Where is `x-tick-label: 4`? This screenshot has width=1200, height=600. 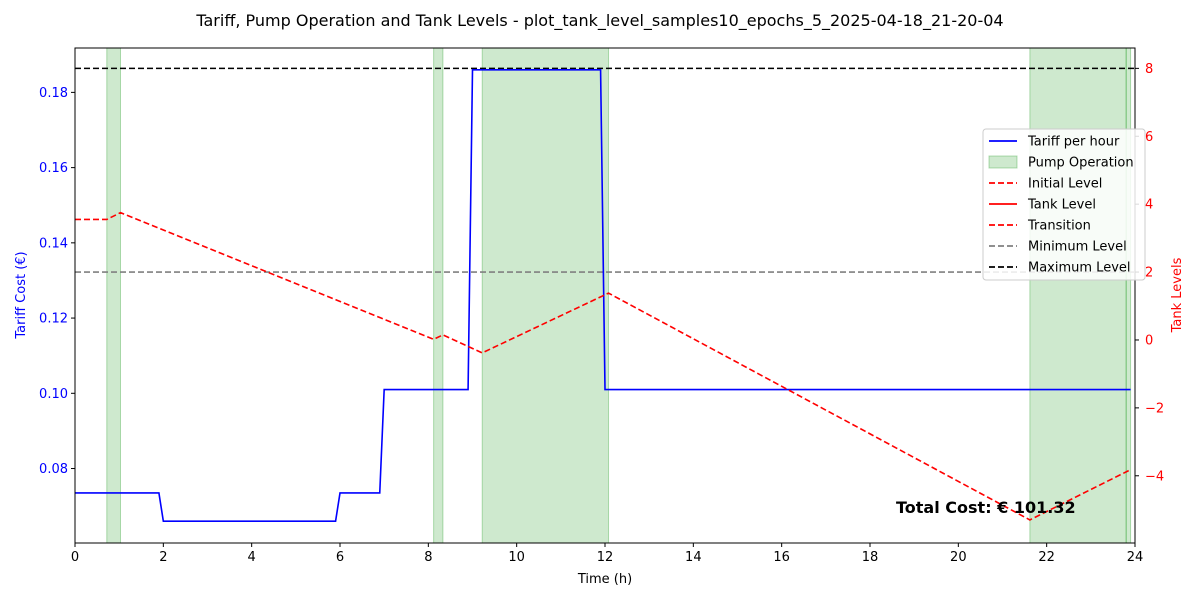 x-tick-label: 4 is located at coordinates (252, 557).